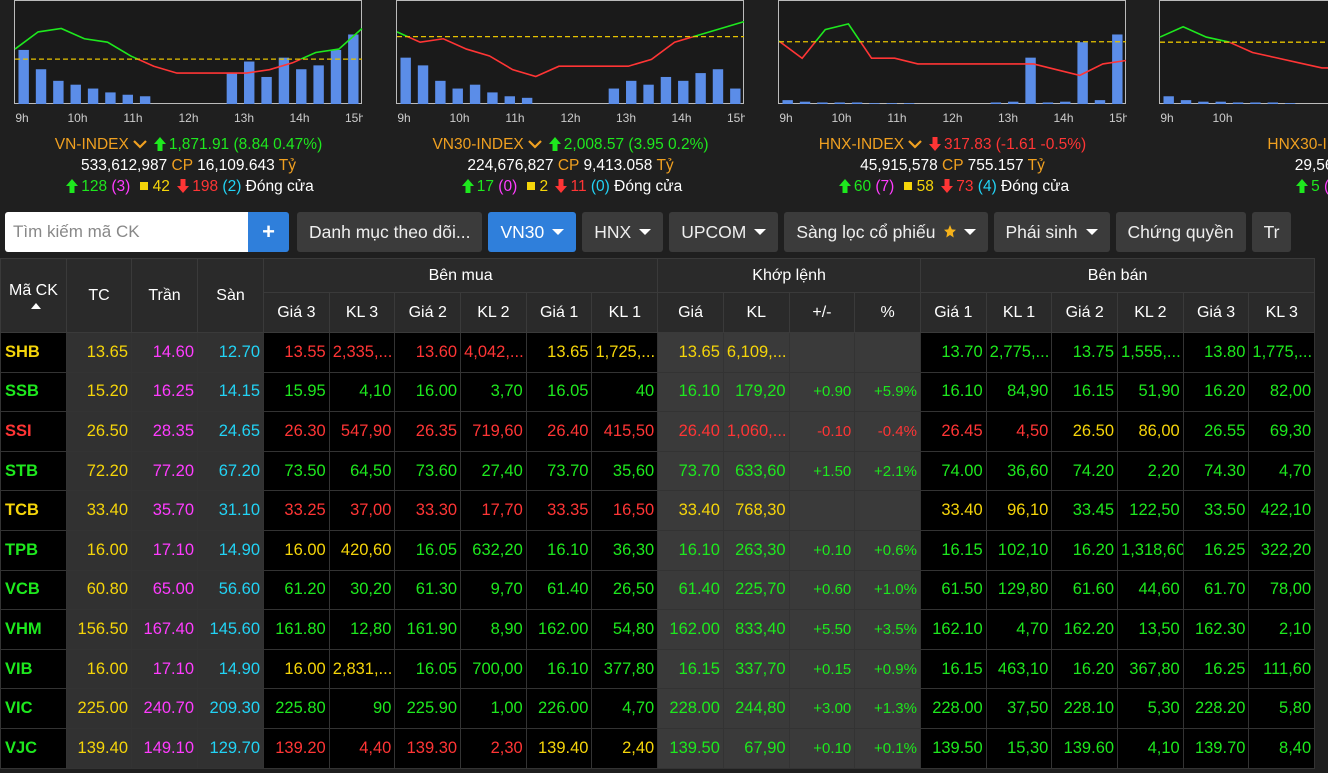 This screenshot has width=1328, height=773. Describe the element at coordinates (1051, 232) in the screenshot. I see `tab: Phái sinh` at that location.